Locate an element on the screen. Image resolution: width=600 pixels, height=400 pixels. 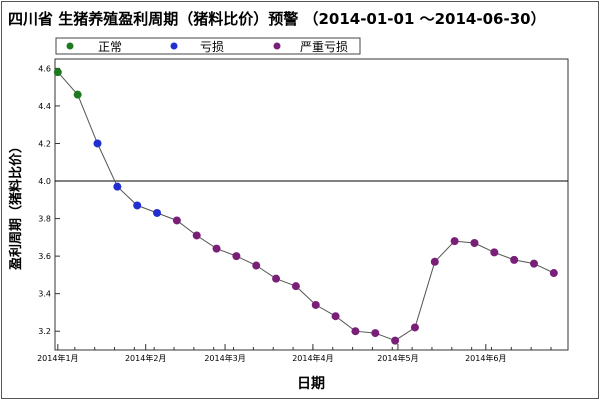
legend-label-severe: 严重亏损 is located at coordinates (324, 47).